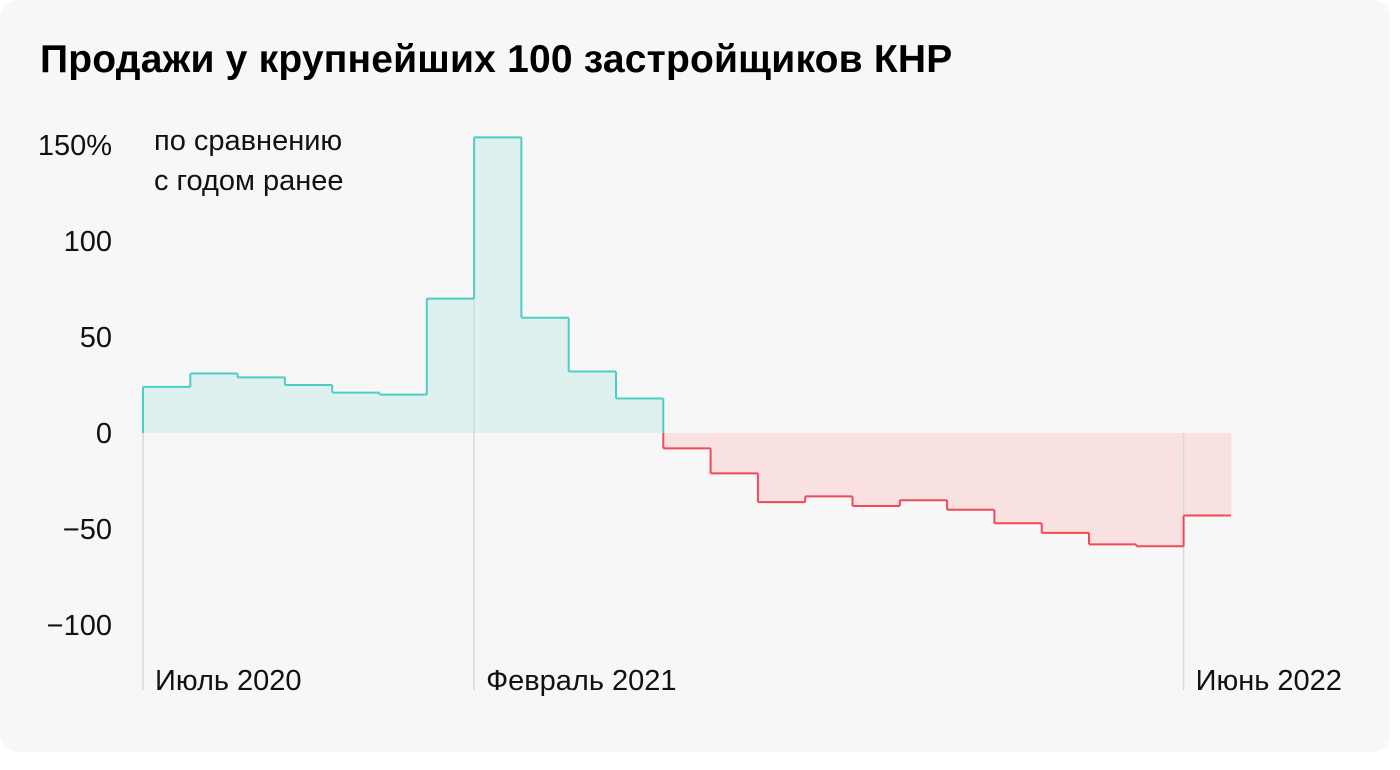 This screenshot has width=1400, height=770. Describe the element at coordinates (104, 434) in the screenshot. I see `y-tick-label: 0` at that location.